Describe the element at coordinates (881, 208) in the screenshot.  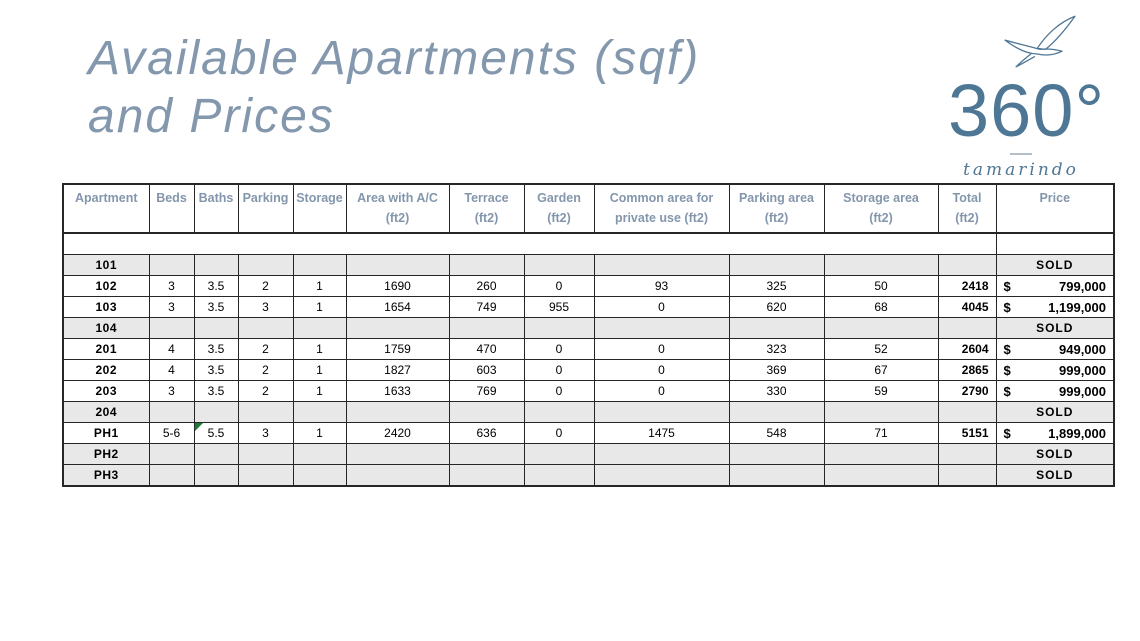
I see `column-header-storage_area: Storage area (ft2)` at that location.